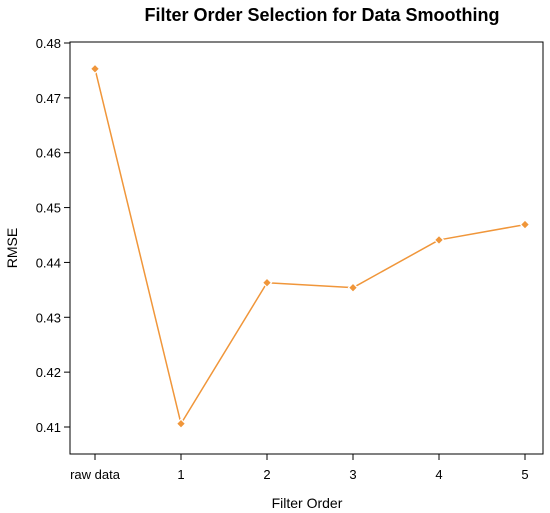  What do you see at coordinates (48, 372) in the screenshot?
I see `y-tick-label: 0.42` at bounding box center [48, 372].